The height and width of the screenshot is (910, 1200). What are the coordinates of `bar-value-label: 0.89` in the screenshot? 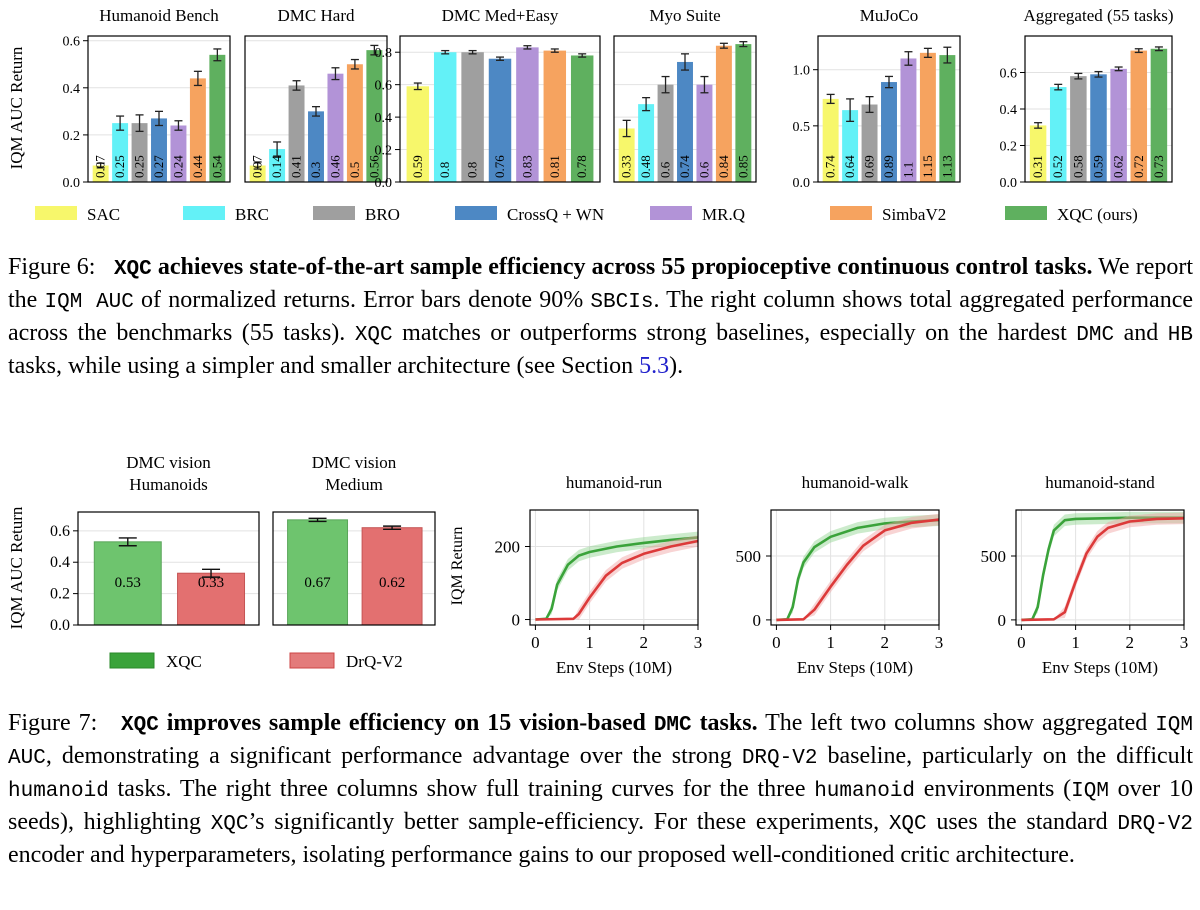 It's located at (888, 166).